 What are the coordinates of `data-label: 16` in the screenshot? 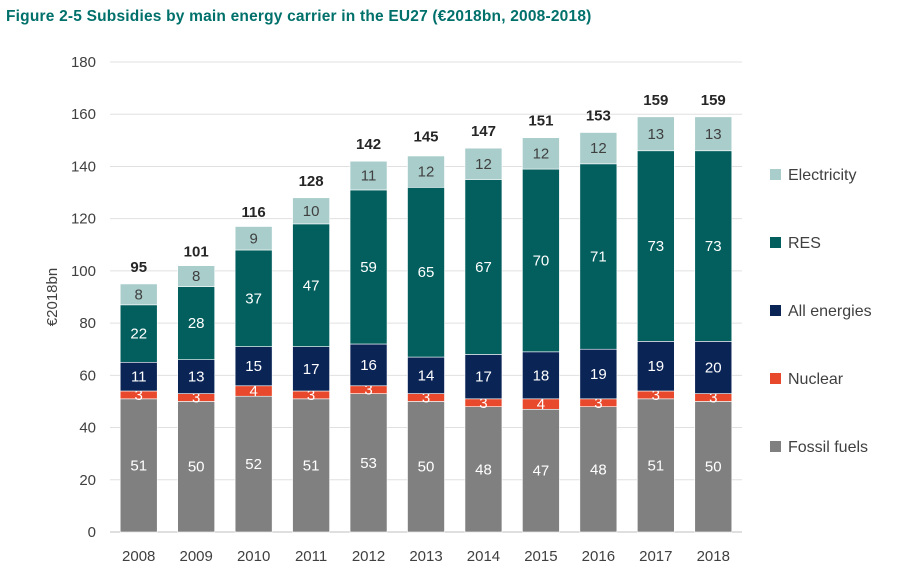 It's located at (368, 365).